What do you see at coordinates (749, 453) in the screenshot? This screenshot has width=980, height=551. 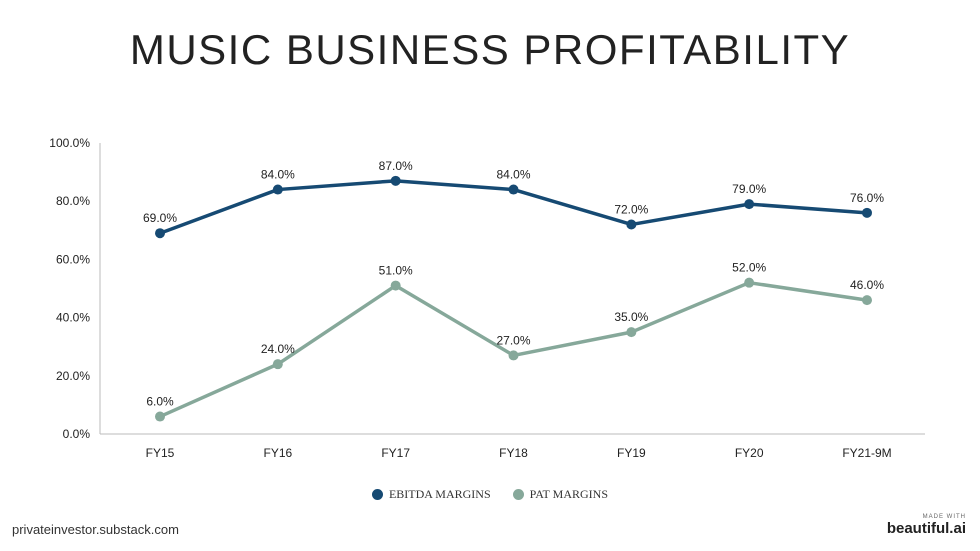 I see `x-tick-label: FY20` at bounding box center [749, 453].